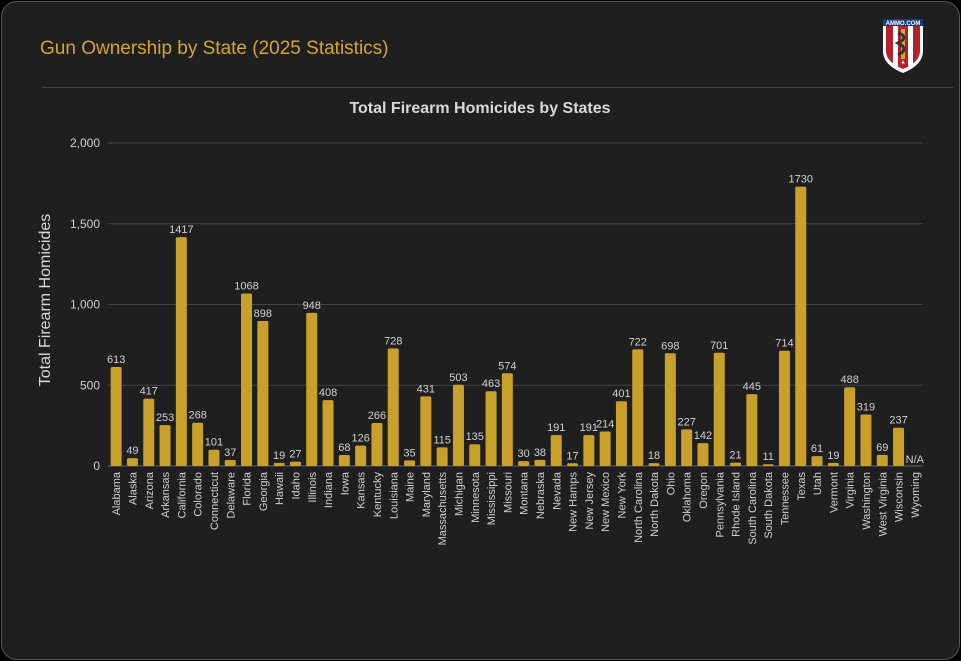 The width and height of the screenshot is (961, 661). What do you see at coordinates (866, 407) in the screenshot?
I see `data-label: 319` at bounding box center [866, 407].